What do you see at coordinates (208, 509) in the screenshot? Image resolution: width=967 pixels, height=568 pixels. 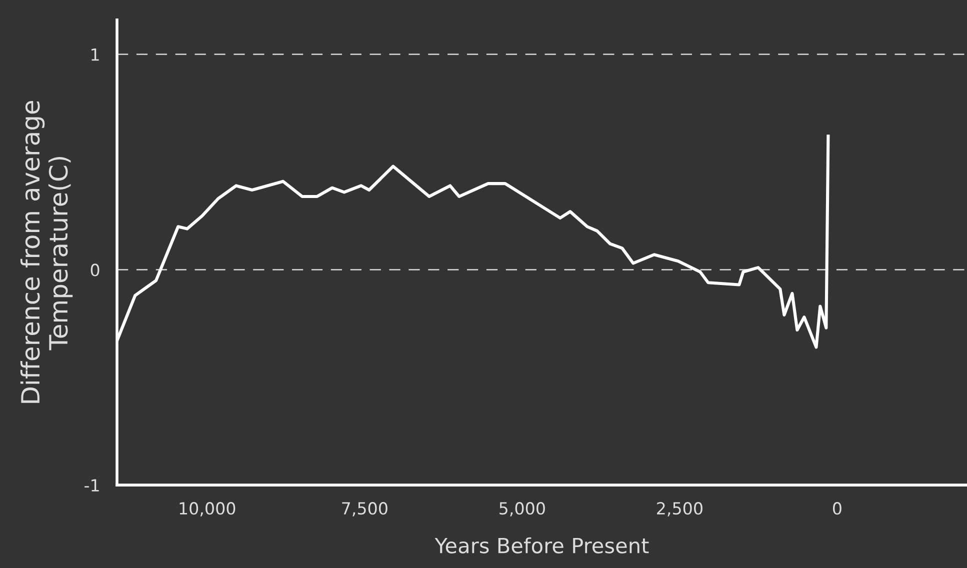 I see `x-tick-label: 10,000` at bounding box center [208, 509].